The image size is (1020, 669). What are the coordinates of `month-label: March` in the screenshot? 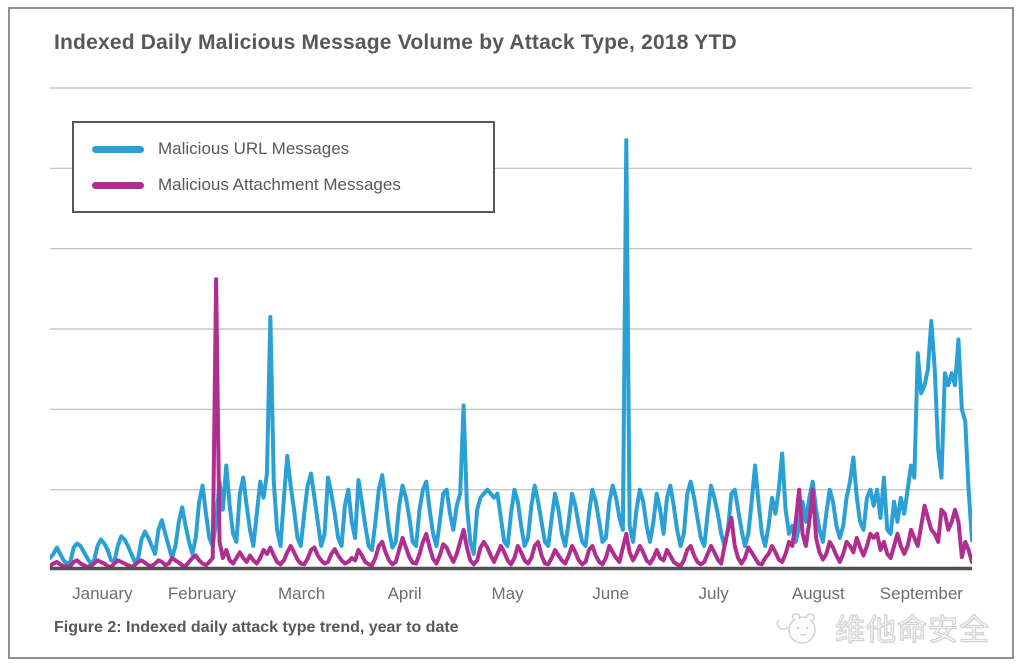 It's located at (301, 593).